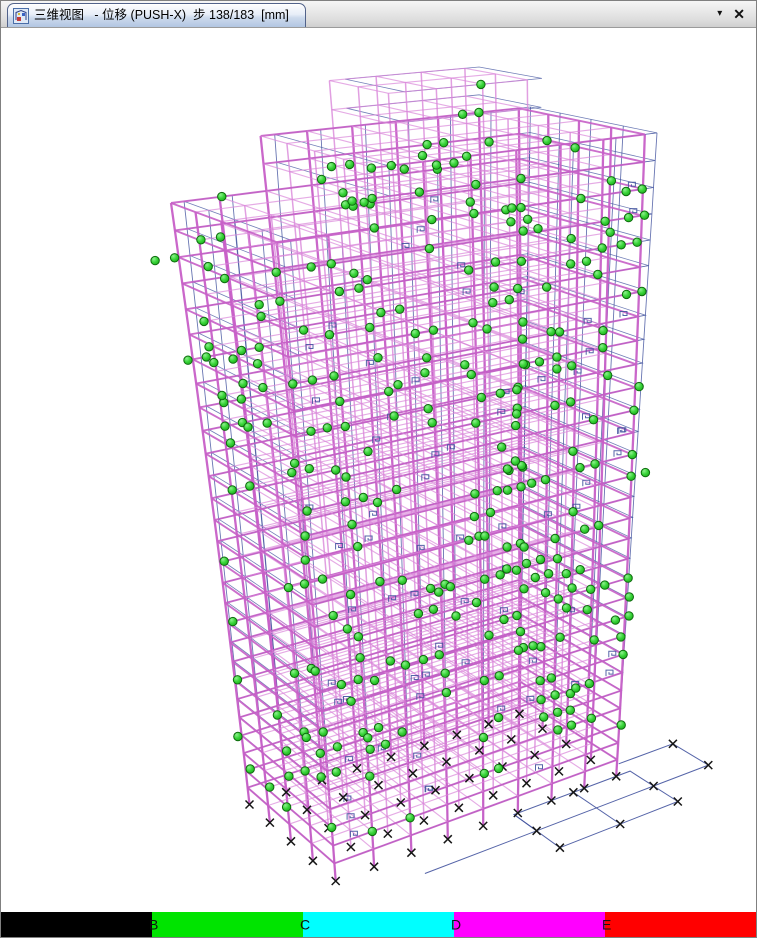 This screenshot has width=757, height=938. What do you see at coordinates (161, 15) in the screenshot?
I see `window-title: 三维视图 - 位移 (PUSH-X) 步 138/183 [mm]` at bounding box center [161, 15].